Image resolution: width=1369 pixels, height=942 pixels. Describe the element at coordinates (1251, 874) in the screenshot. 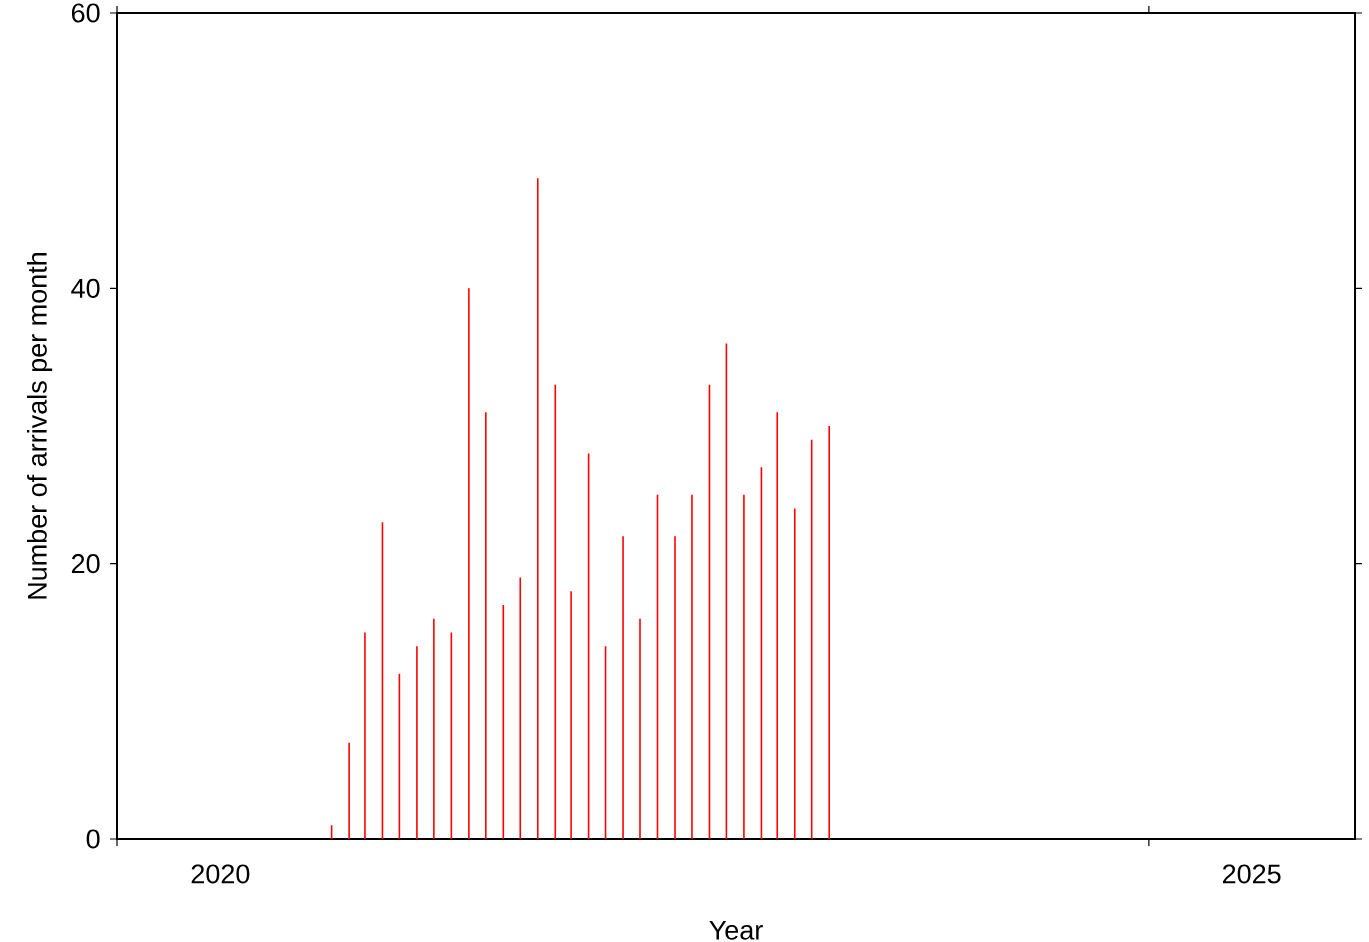

I see `x-tick-label: 2025` at that location.